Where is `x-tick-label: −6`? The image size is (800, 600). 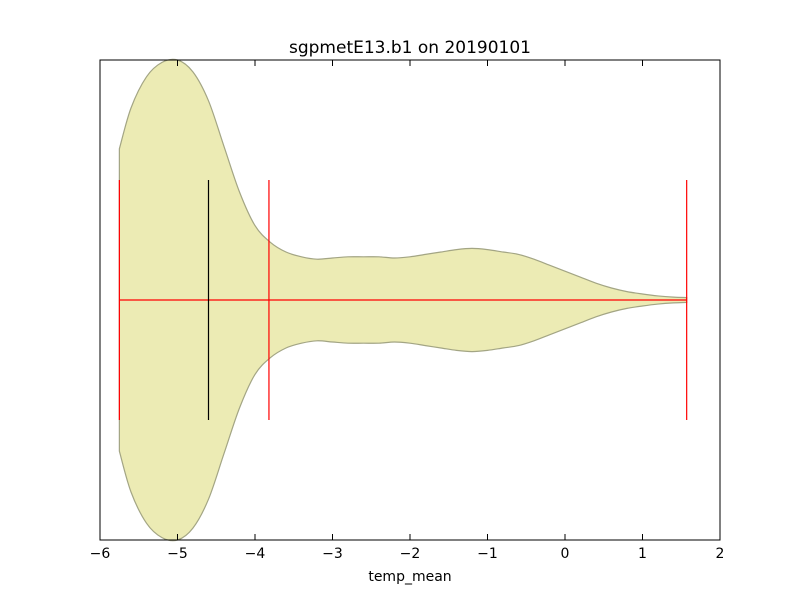 x-tick-label: −6 is located at coordinates (100, 554).